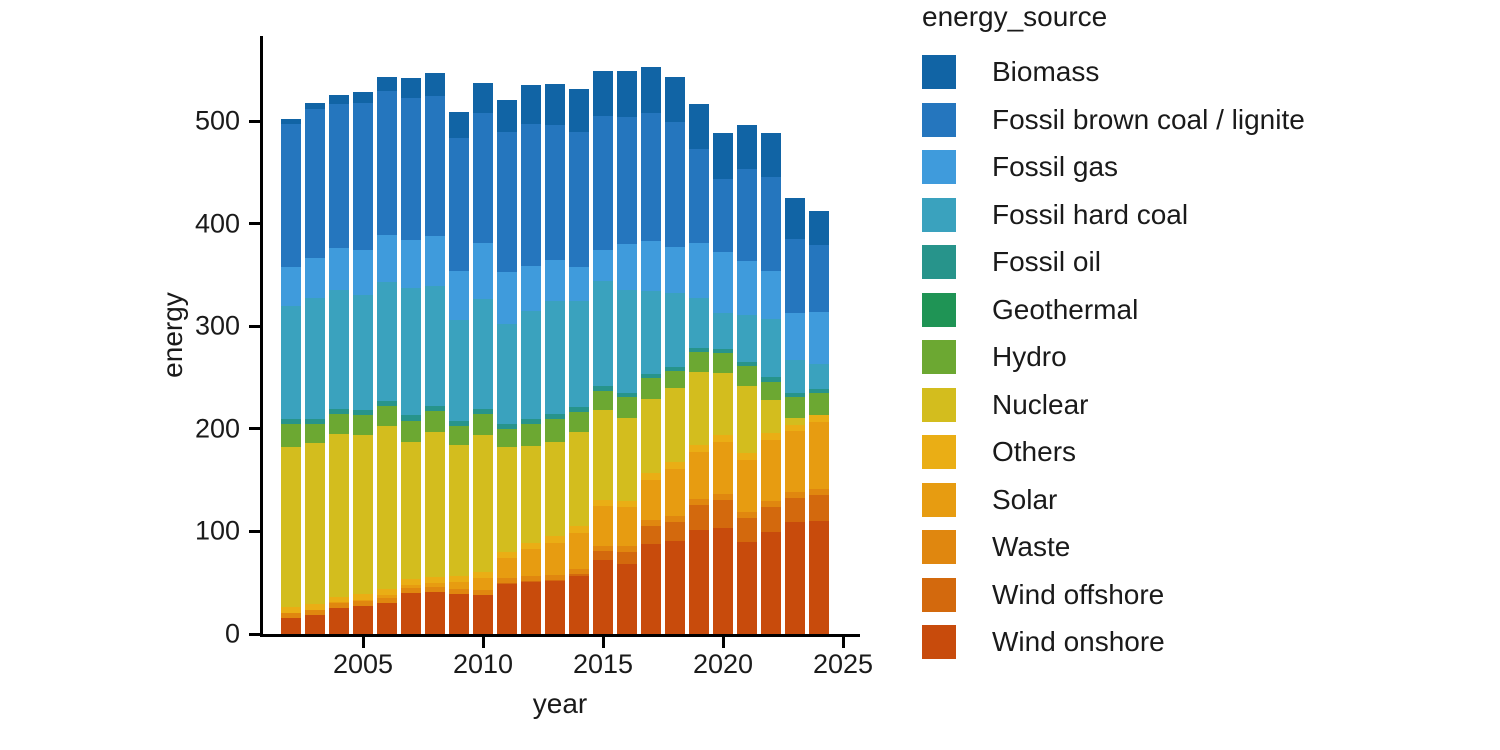 The height and width of the screenshot is (750, 1500). What do you see at coordinates (387, 596) in the screenshot?
I see `segment-2006-solar` at bounding box center [387, 596].